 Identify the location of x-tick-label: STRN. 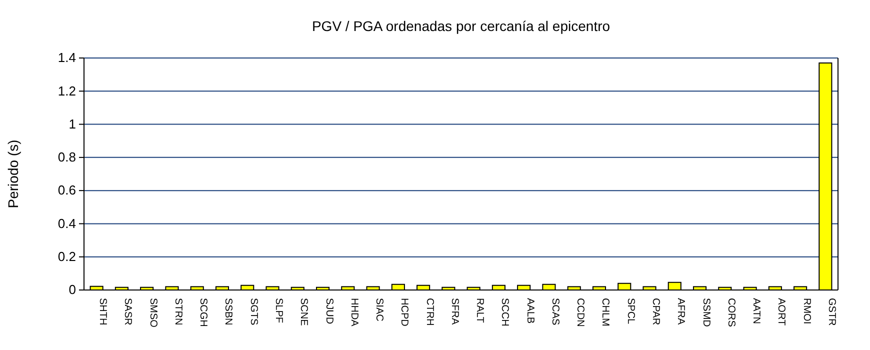
(178, 312).